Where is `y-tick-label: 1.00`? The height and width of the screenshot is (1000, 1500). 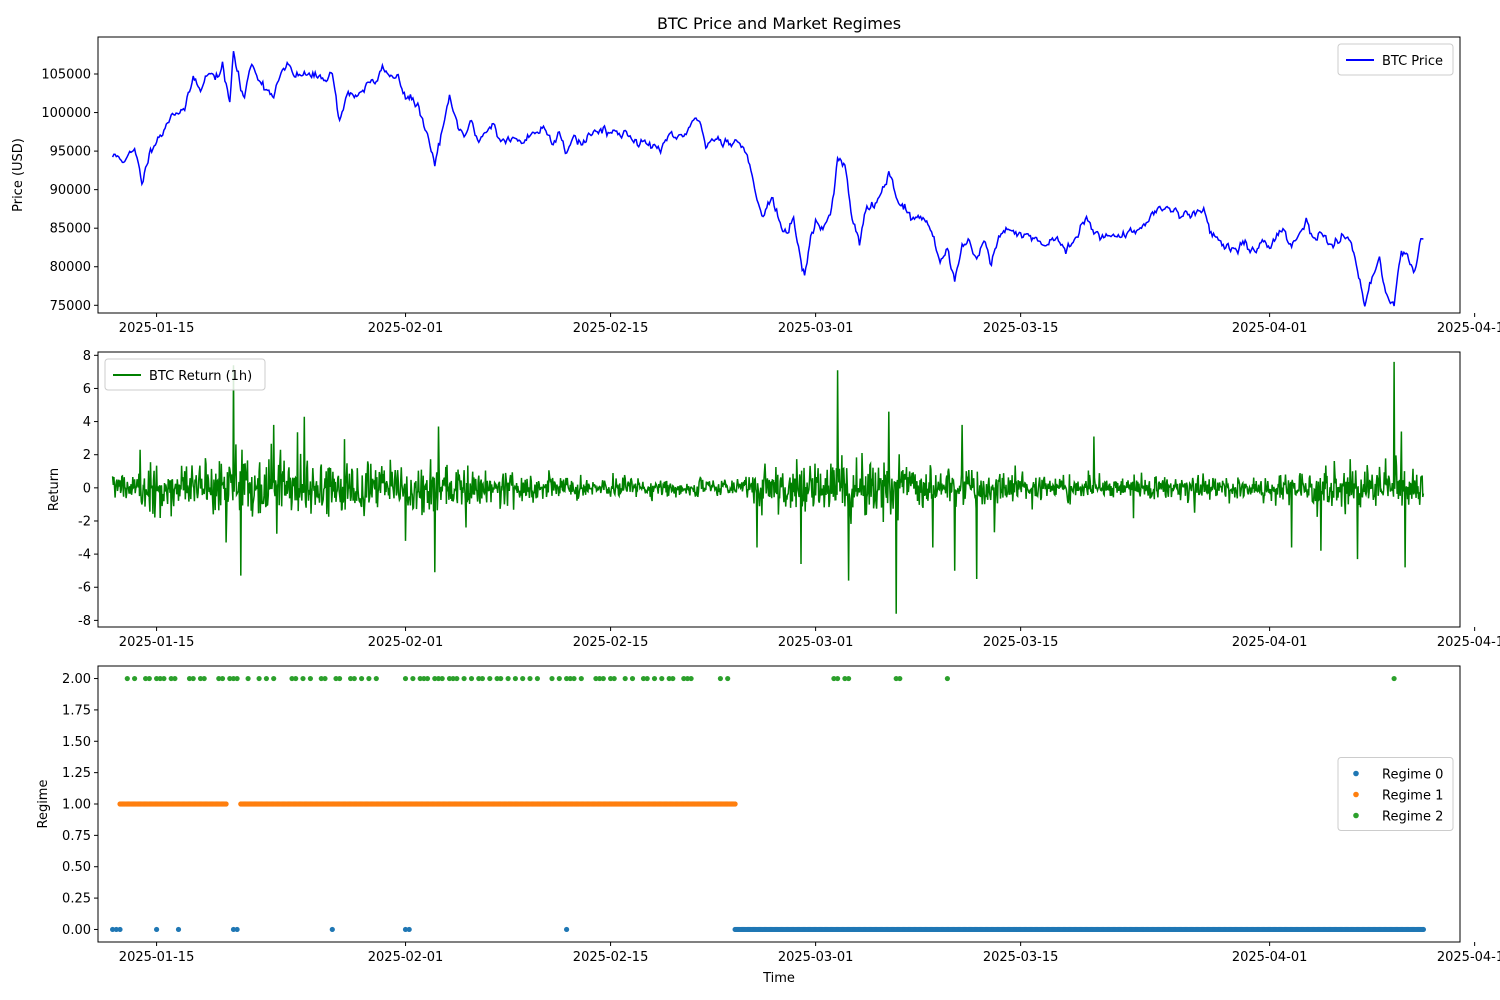 y-tick-label: 1.00 is located at coordinates (76, 805).